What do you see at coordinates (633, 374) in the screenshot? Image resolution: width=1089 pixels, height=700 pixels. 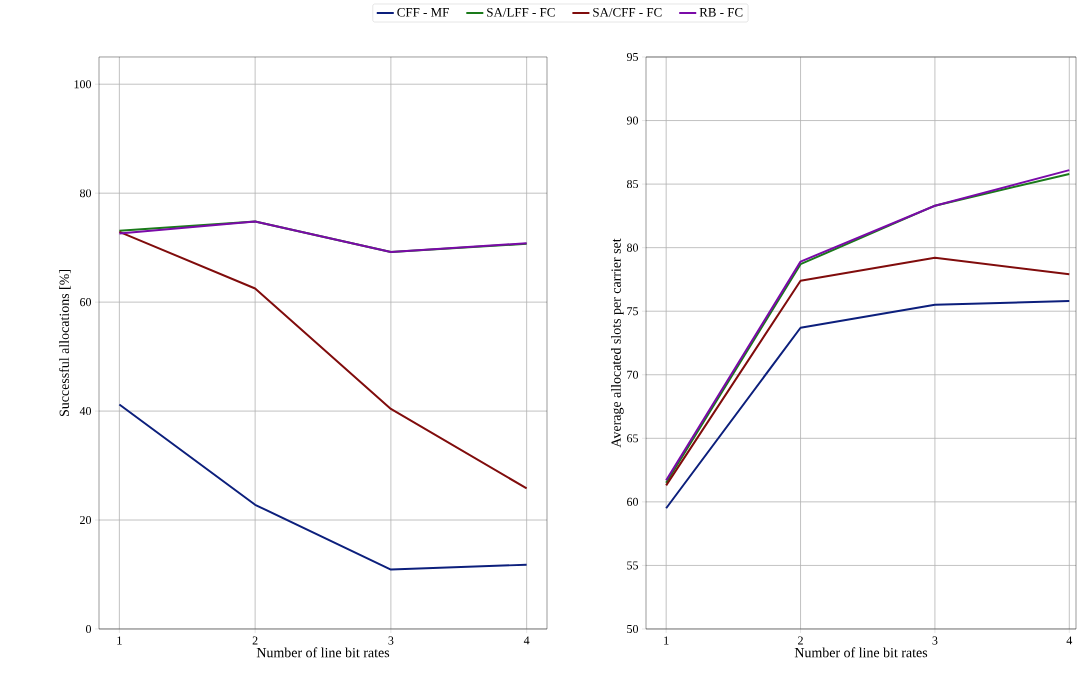 I see `y-tick-label: 70` at bounding box center [633, 374].